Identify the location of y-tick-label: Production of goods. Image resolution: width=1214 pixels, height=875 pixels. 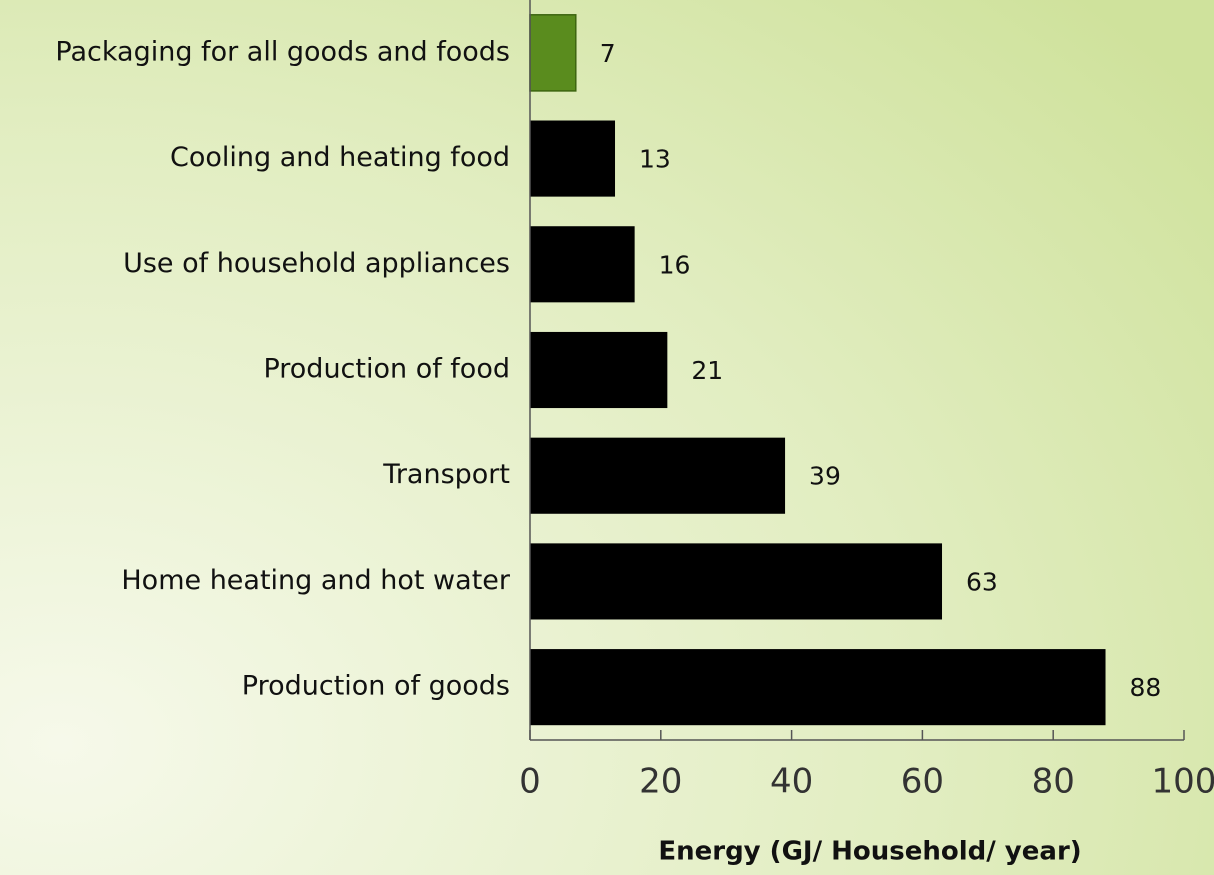
(376, 686).